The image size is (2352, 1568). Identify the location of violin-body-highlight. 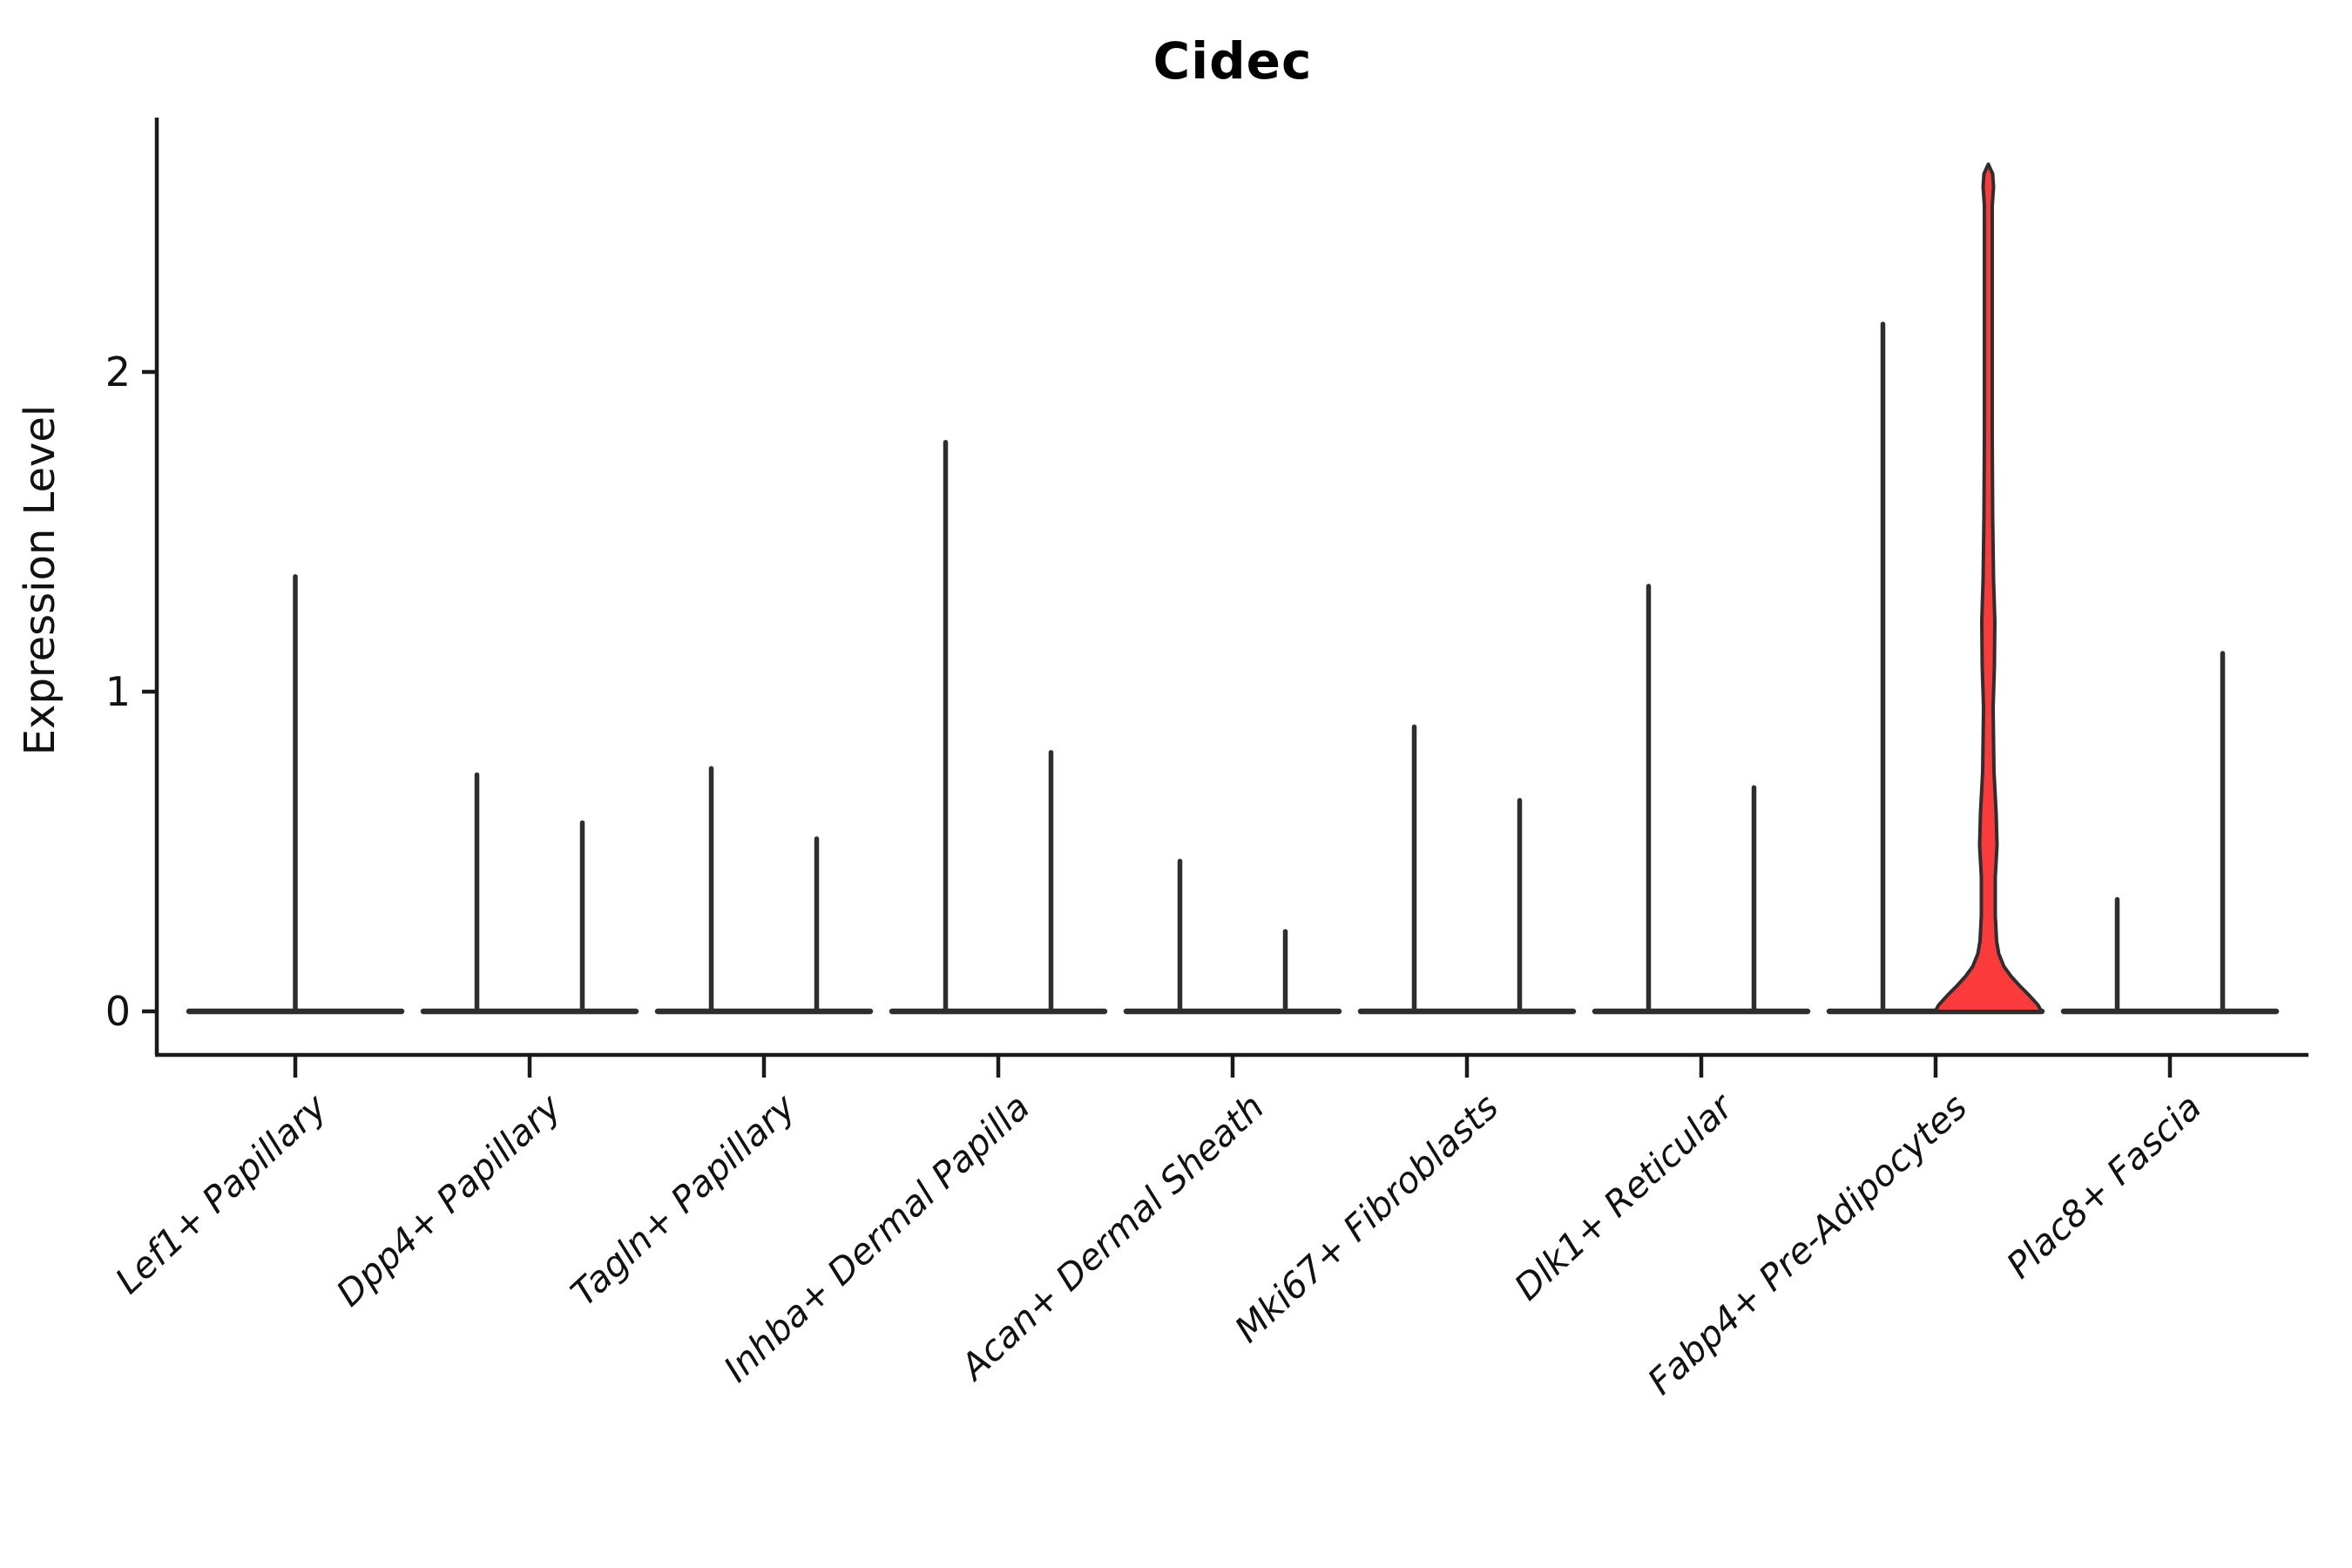
(1988, 587).